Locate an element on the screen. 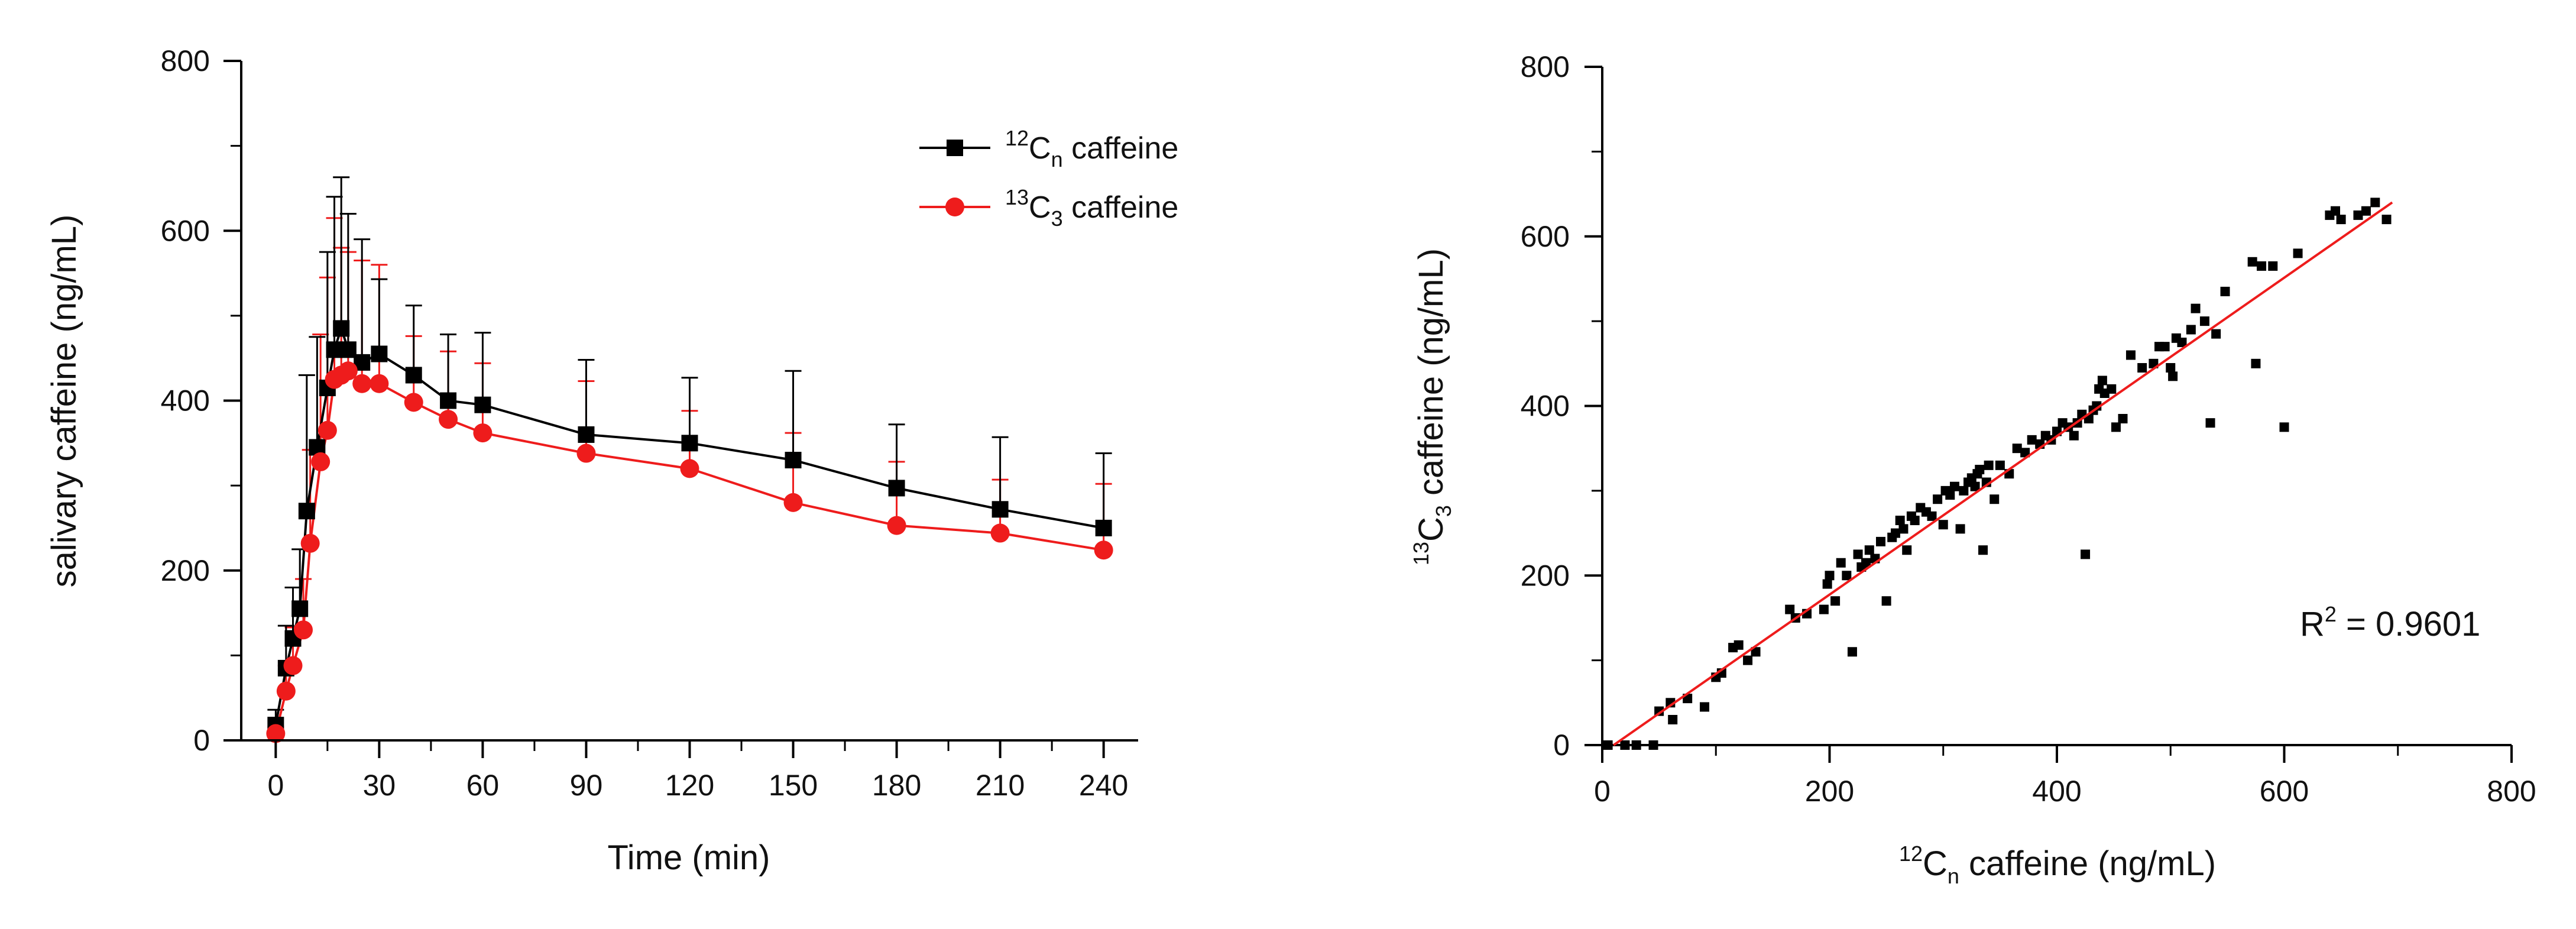 Image resolution: width=2576 pixels, height=929 pixels. left-x-tick-label-60: 60 is located at coordinates (483, 786).